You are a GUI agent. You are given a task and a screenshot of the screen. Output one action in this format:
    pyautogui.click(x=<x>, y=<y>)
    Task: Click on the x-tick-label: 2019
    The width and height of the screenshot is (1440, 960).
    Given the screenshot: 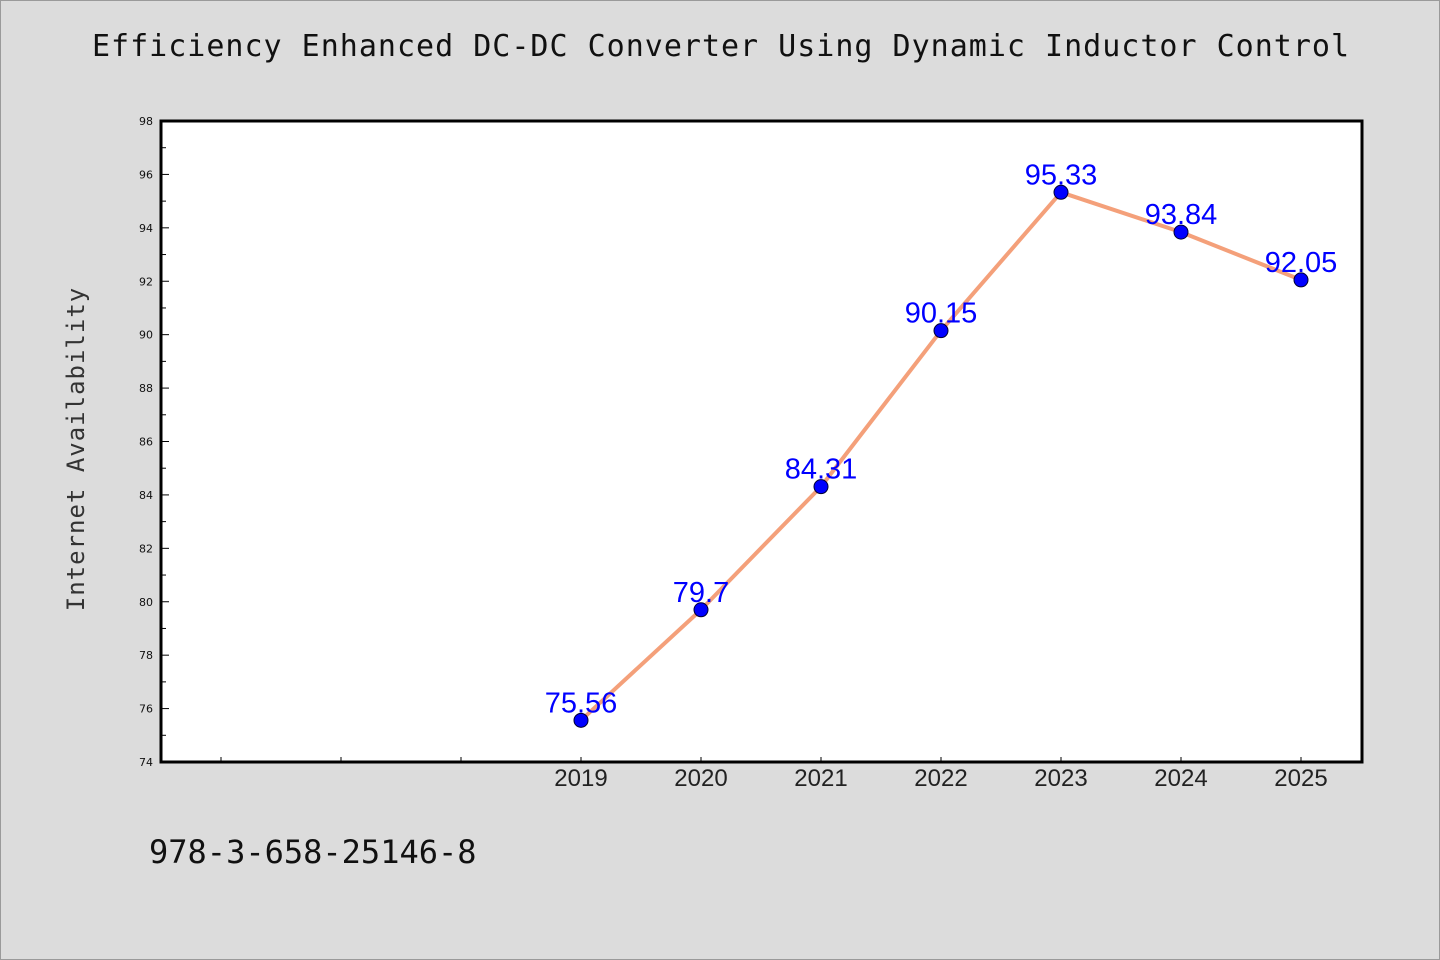 What is the action you would take?
    pyautogui.click(x=580, y=778)
    